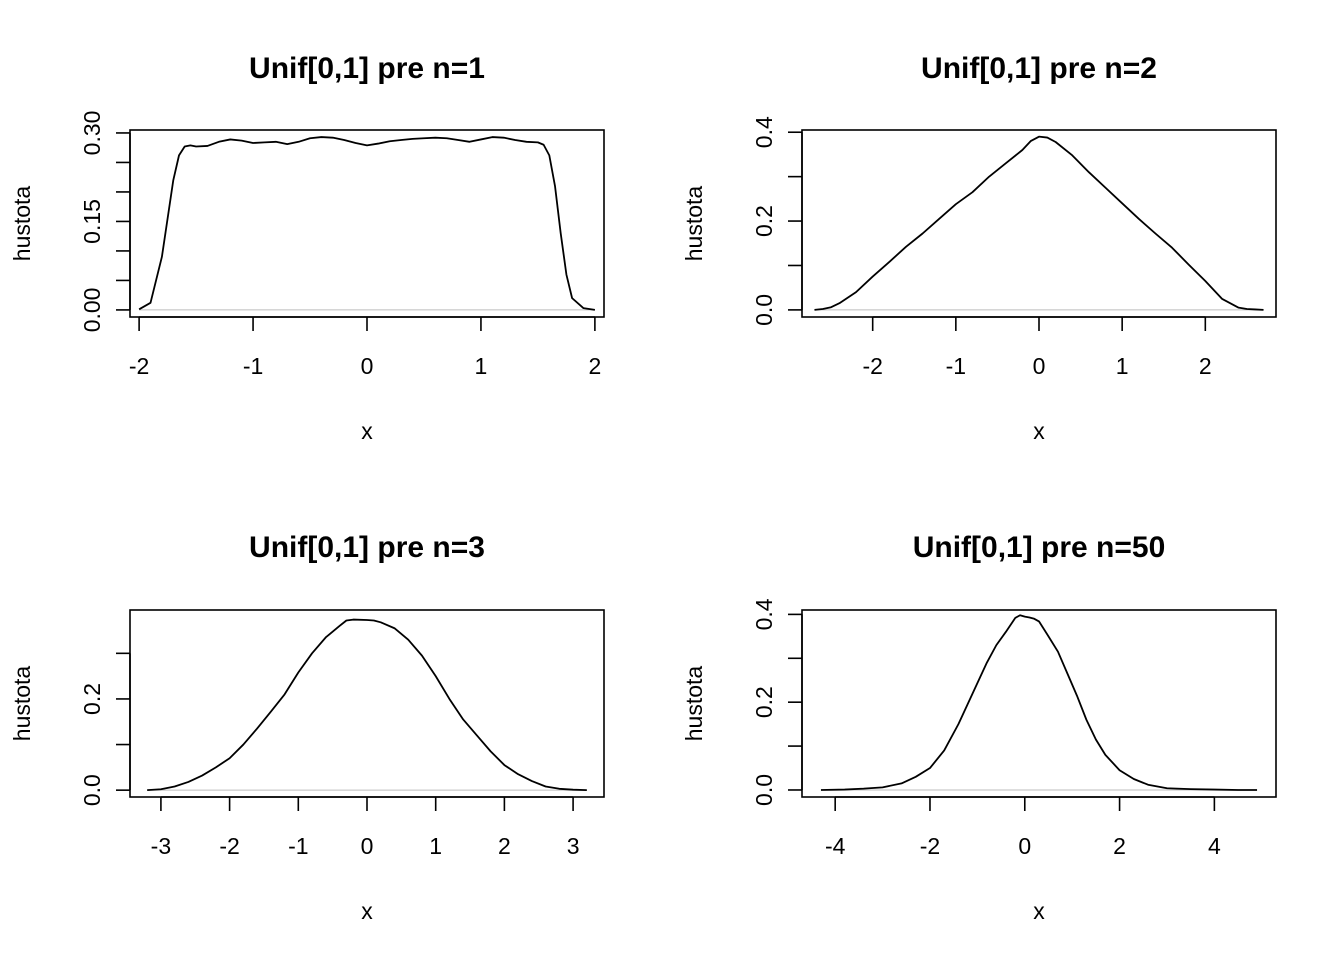  What do you see at coordinates (1023, 827) in the screenshot?
I see `x-axis: -4 -2 0 2 4` at bounding box center [1023, 827].